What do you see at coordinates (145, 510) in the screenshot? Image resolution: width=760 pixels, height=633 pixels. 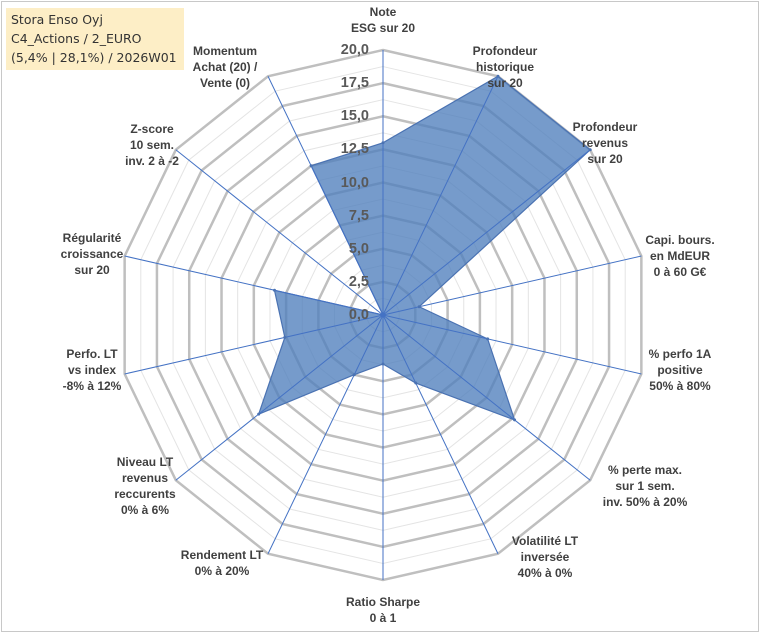 I see `axis-label-line: 0% à 6%` at bounding box center [145, 510].